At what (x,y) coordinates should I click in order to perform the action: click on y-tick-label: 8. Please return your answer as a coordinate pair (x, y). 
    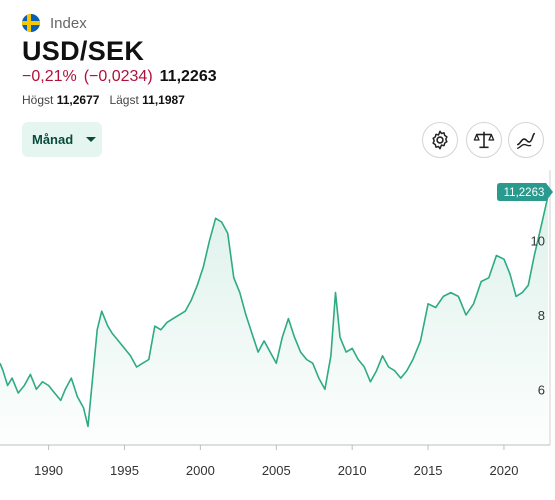
    Looking at the image, I should click on (541, 315).